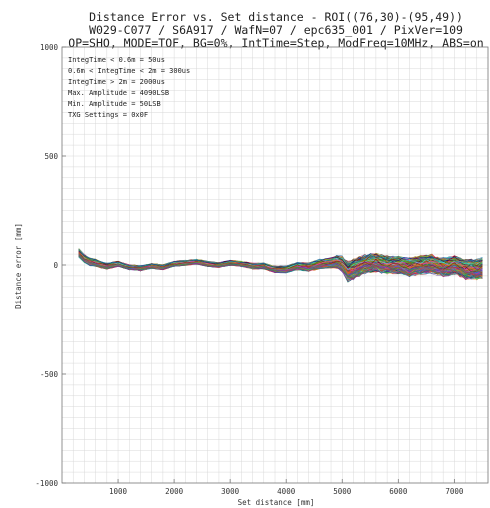 This screenshot has width=490, height=508. I want to click on annotation-line: Min. Amplitude = 50LSB, so click(114, 104).